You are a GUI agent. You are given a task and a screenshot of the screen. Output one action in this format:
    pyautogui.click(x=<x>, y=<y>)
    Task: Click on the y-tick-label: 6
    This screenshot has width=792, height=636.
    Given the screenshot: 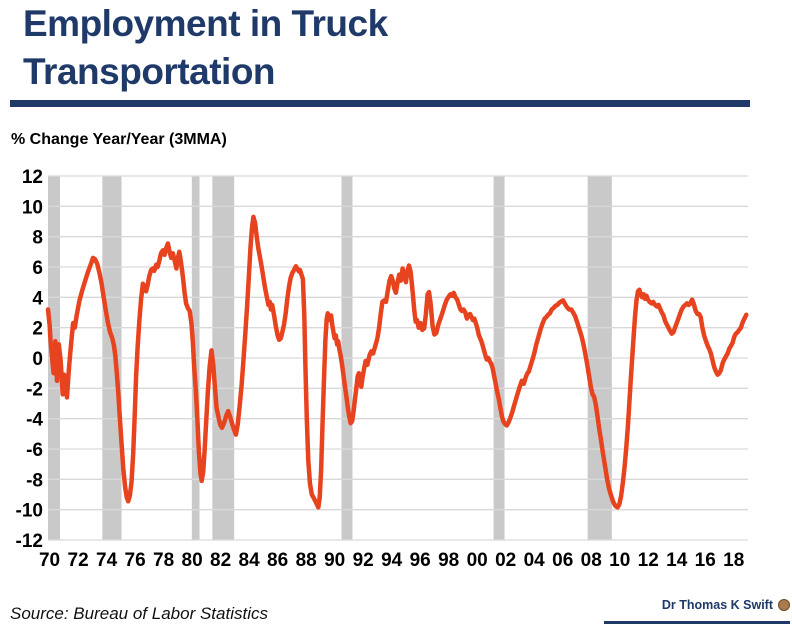 What is the action you would take?
    pyautogui.click(x=37, y=268)
    